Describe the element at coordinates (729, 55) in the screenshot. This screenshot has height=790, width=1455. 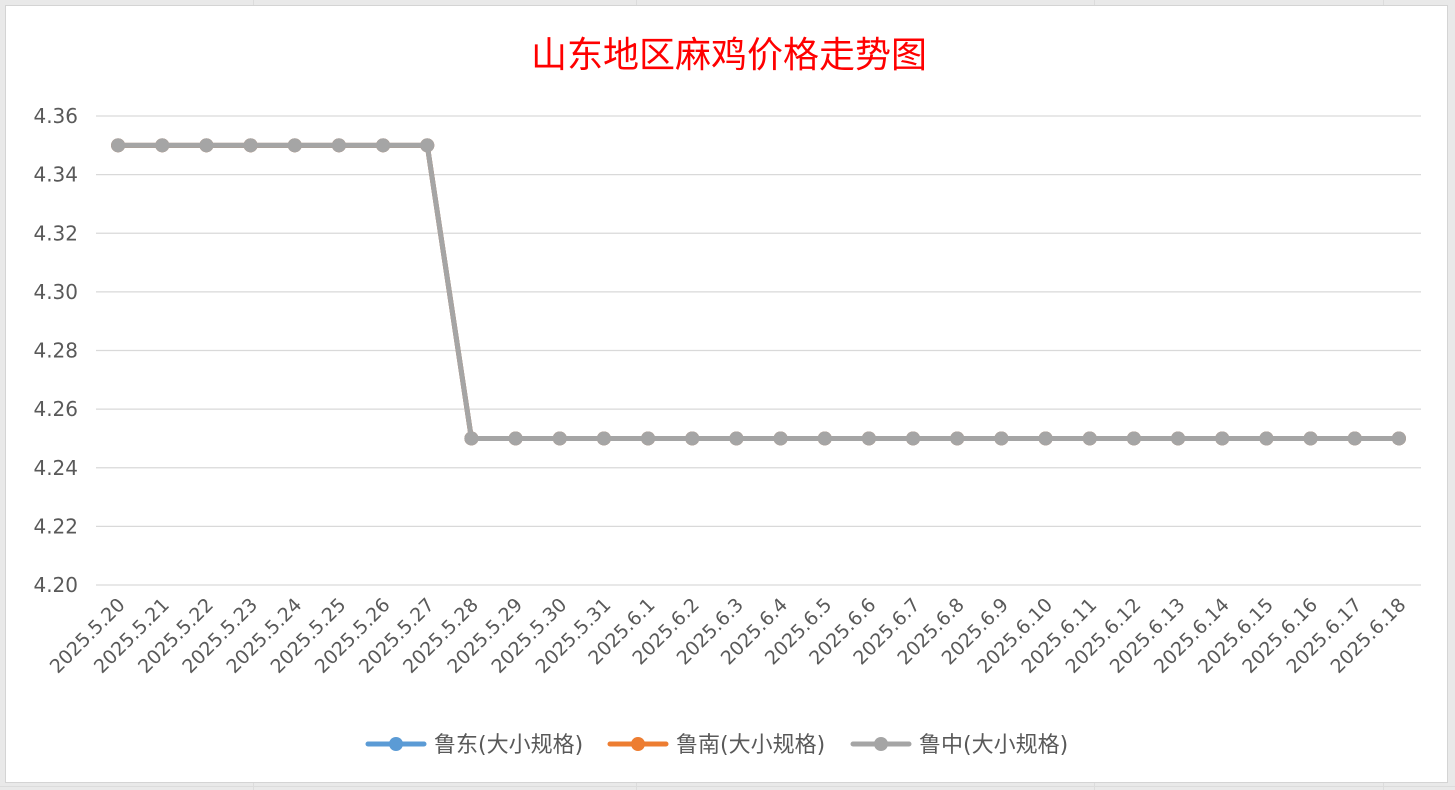
I see `chart-title: 山东地区麻鸡价格走势图` at that location.